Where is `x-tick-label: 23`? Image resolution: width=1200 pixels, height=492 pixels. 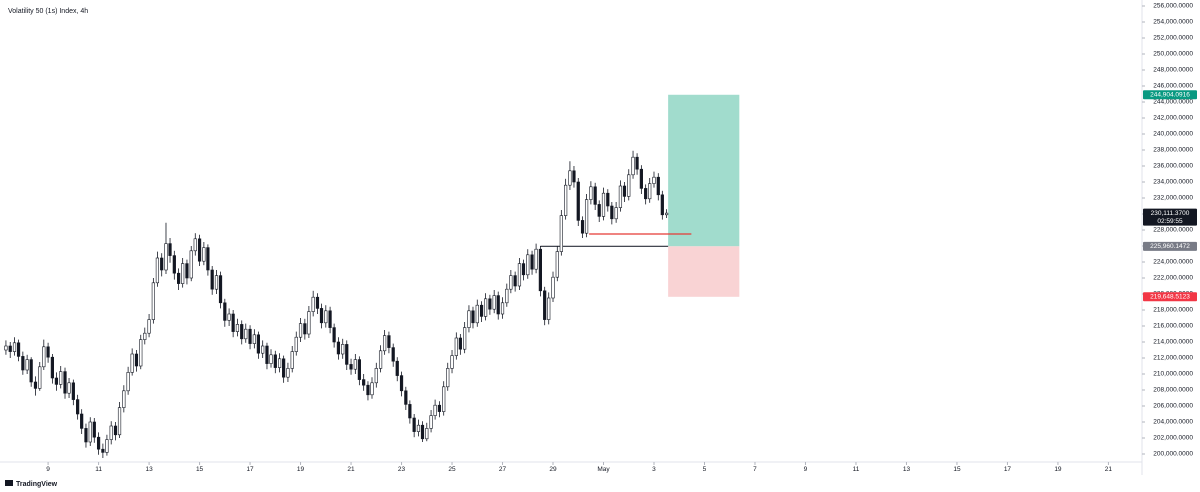 x-tick-label: 23 is located at coordinates (402, 469).